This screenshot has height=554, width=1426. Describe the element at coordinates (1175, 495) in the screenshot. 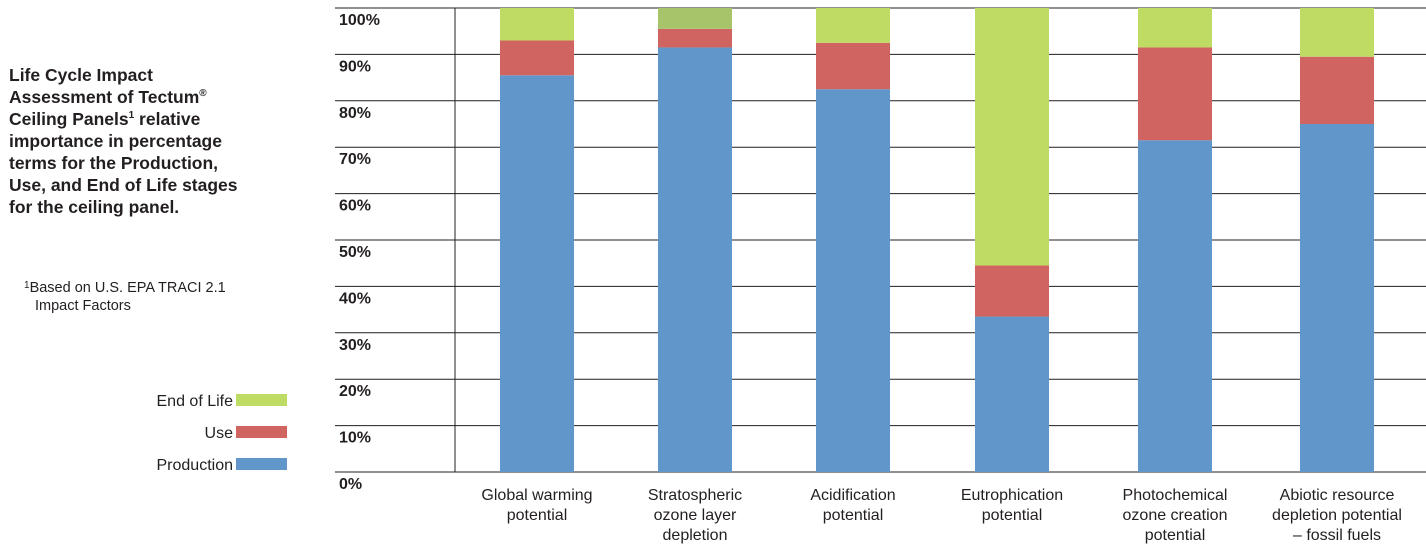

I see `x-category-label-line: Photochemical` at that location.